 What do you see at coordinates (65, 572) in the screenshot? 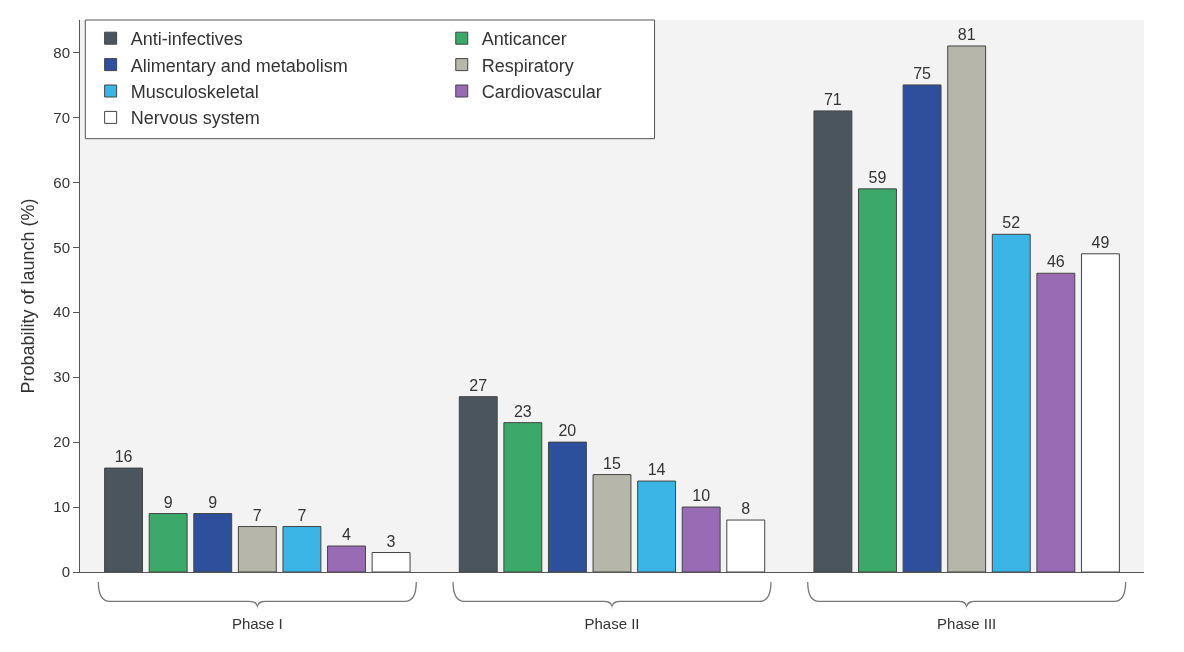
I see `y-tick-label: 0` at bounding box center [65, 572].